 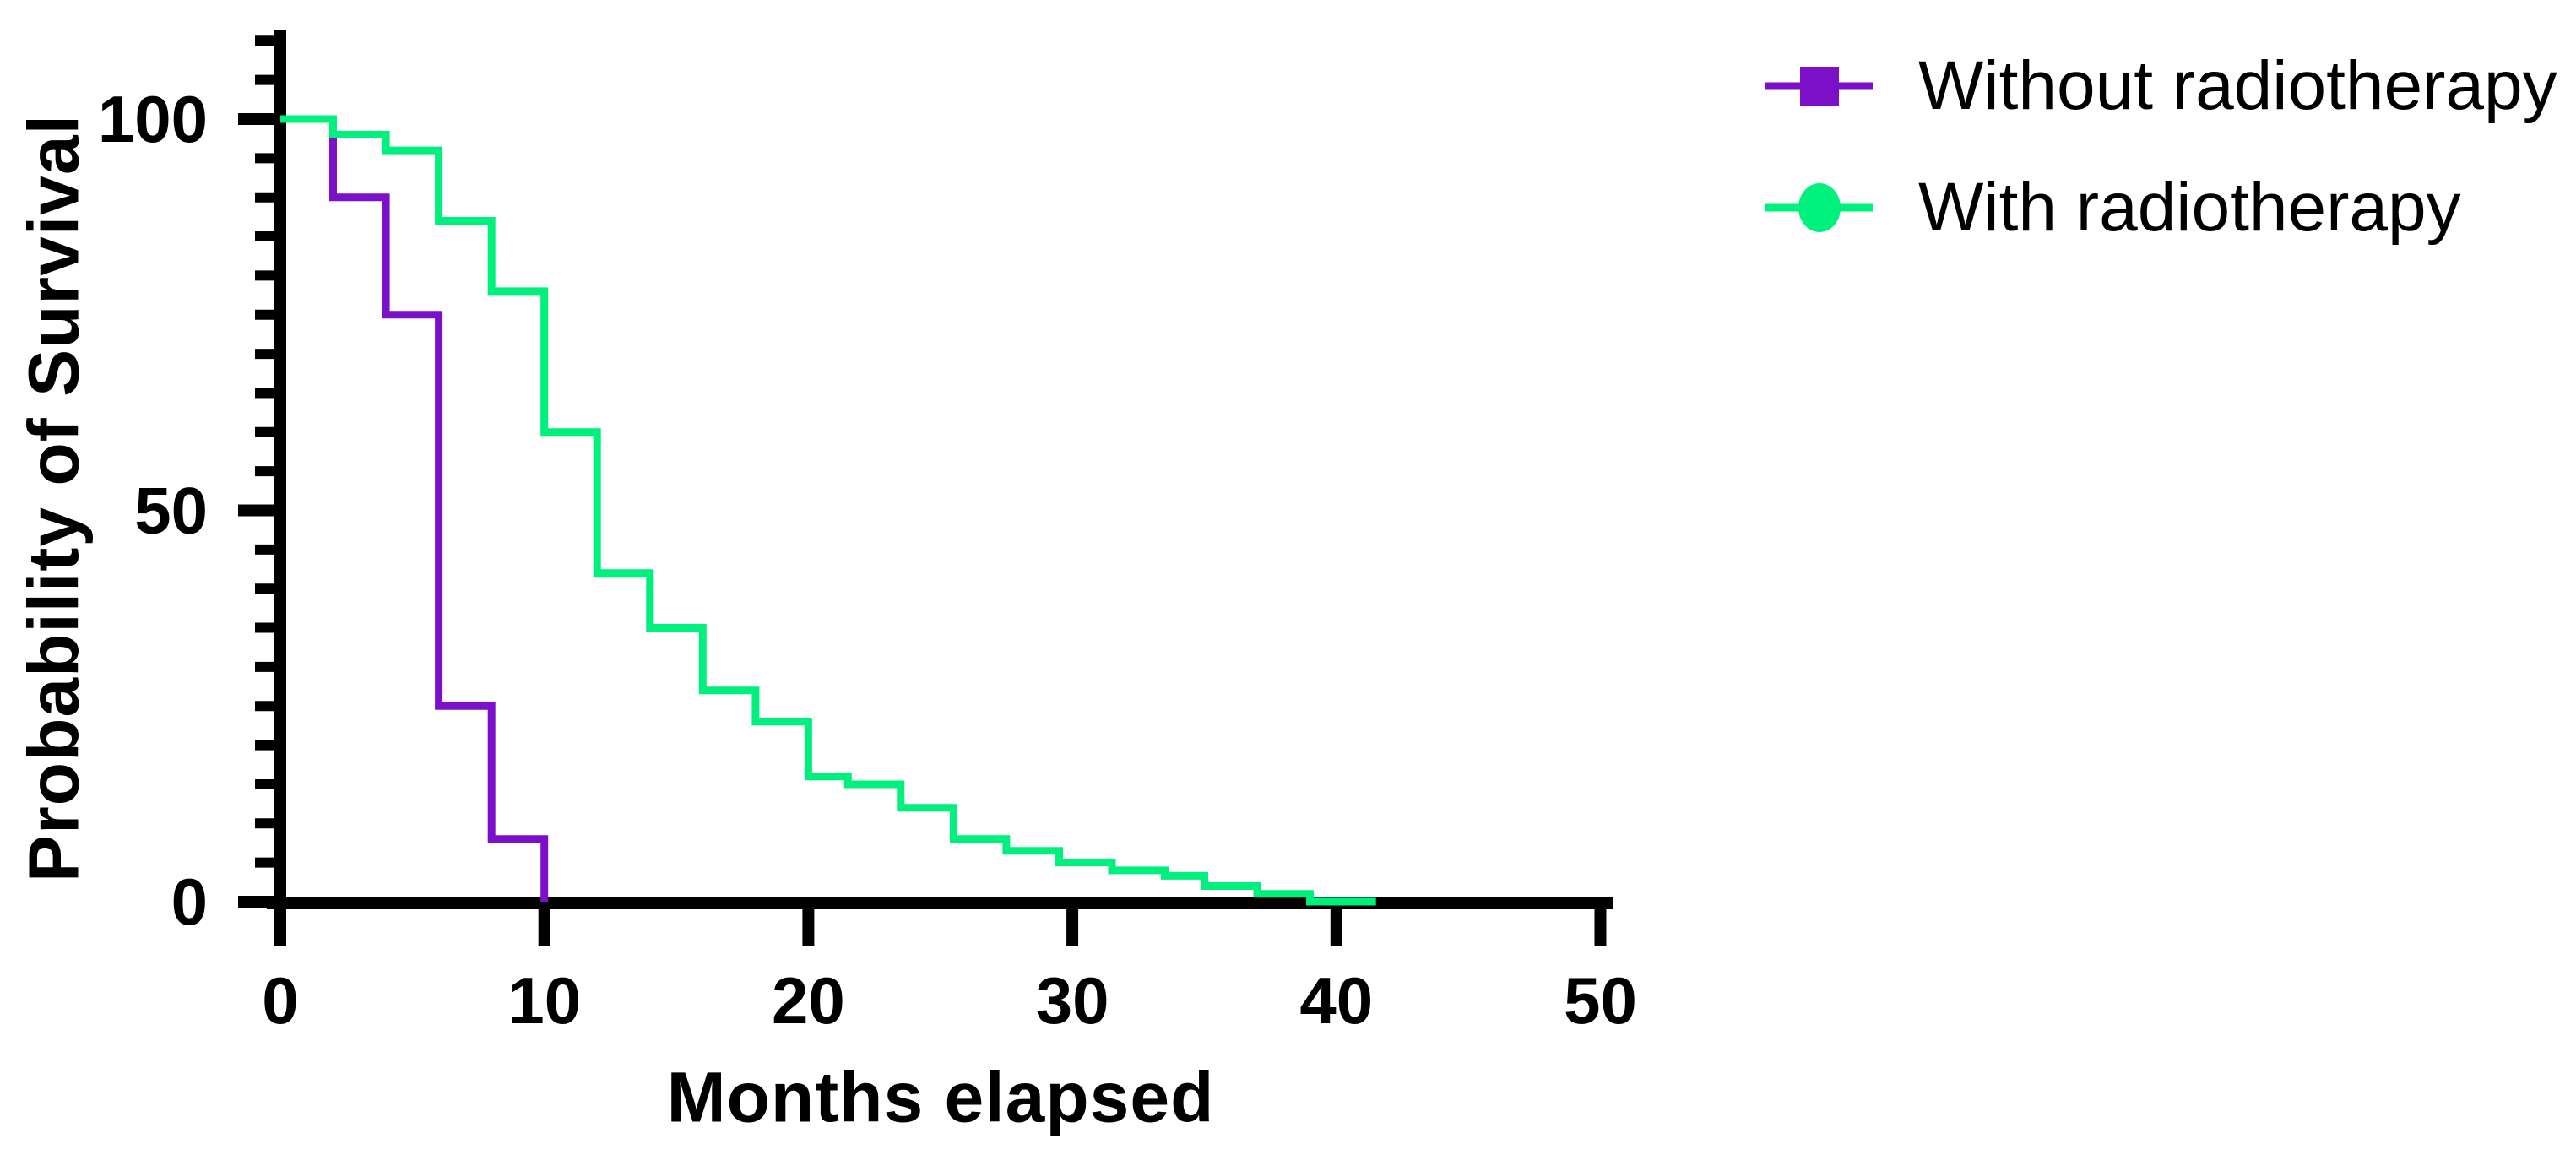 I want to click on legend: Without radiotherapy With radiotherapy, so click(x=2160, y=147).